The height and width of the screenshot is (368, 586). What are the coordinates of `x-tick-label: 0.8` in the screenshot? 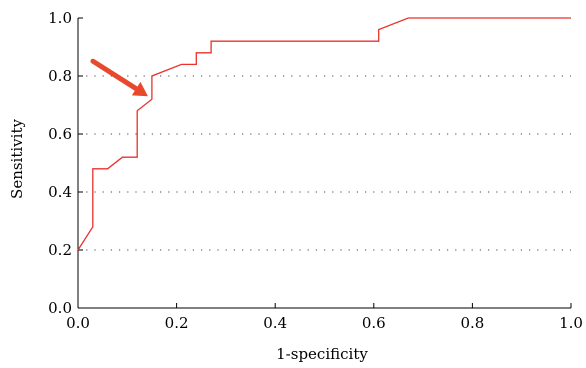 It's located at (472, 323).